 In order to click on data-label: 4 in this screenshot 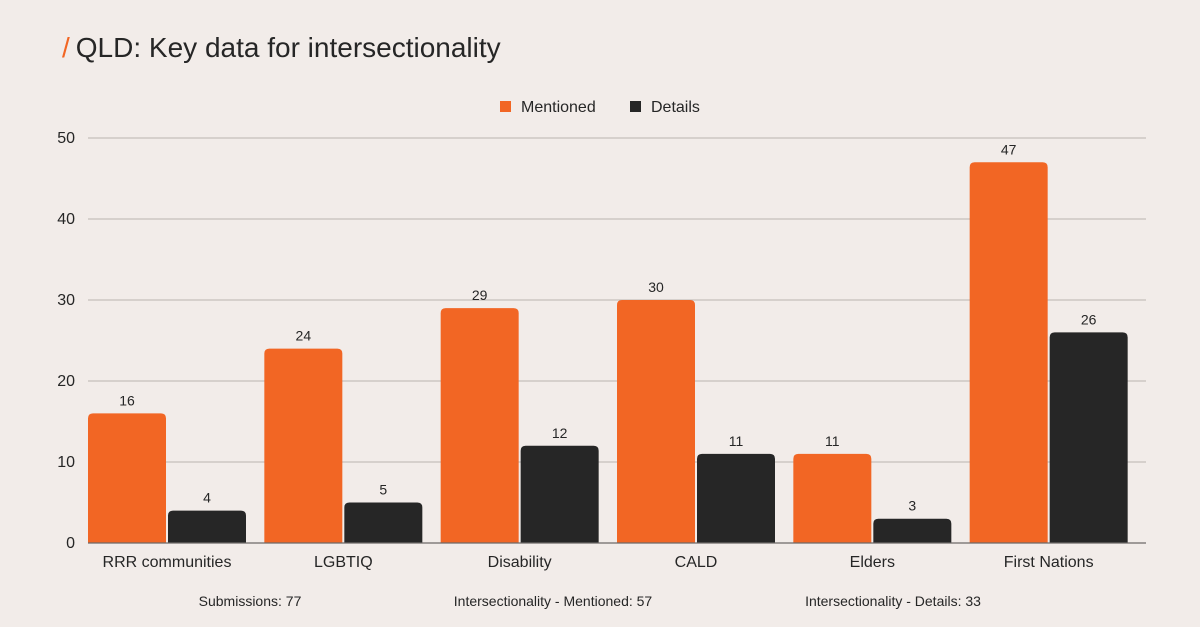, I will do `click(207, 498)`.